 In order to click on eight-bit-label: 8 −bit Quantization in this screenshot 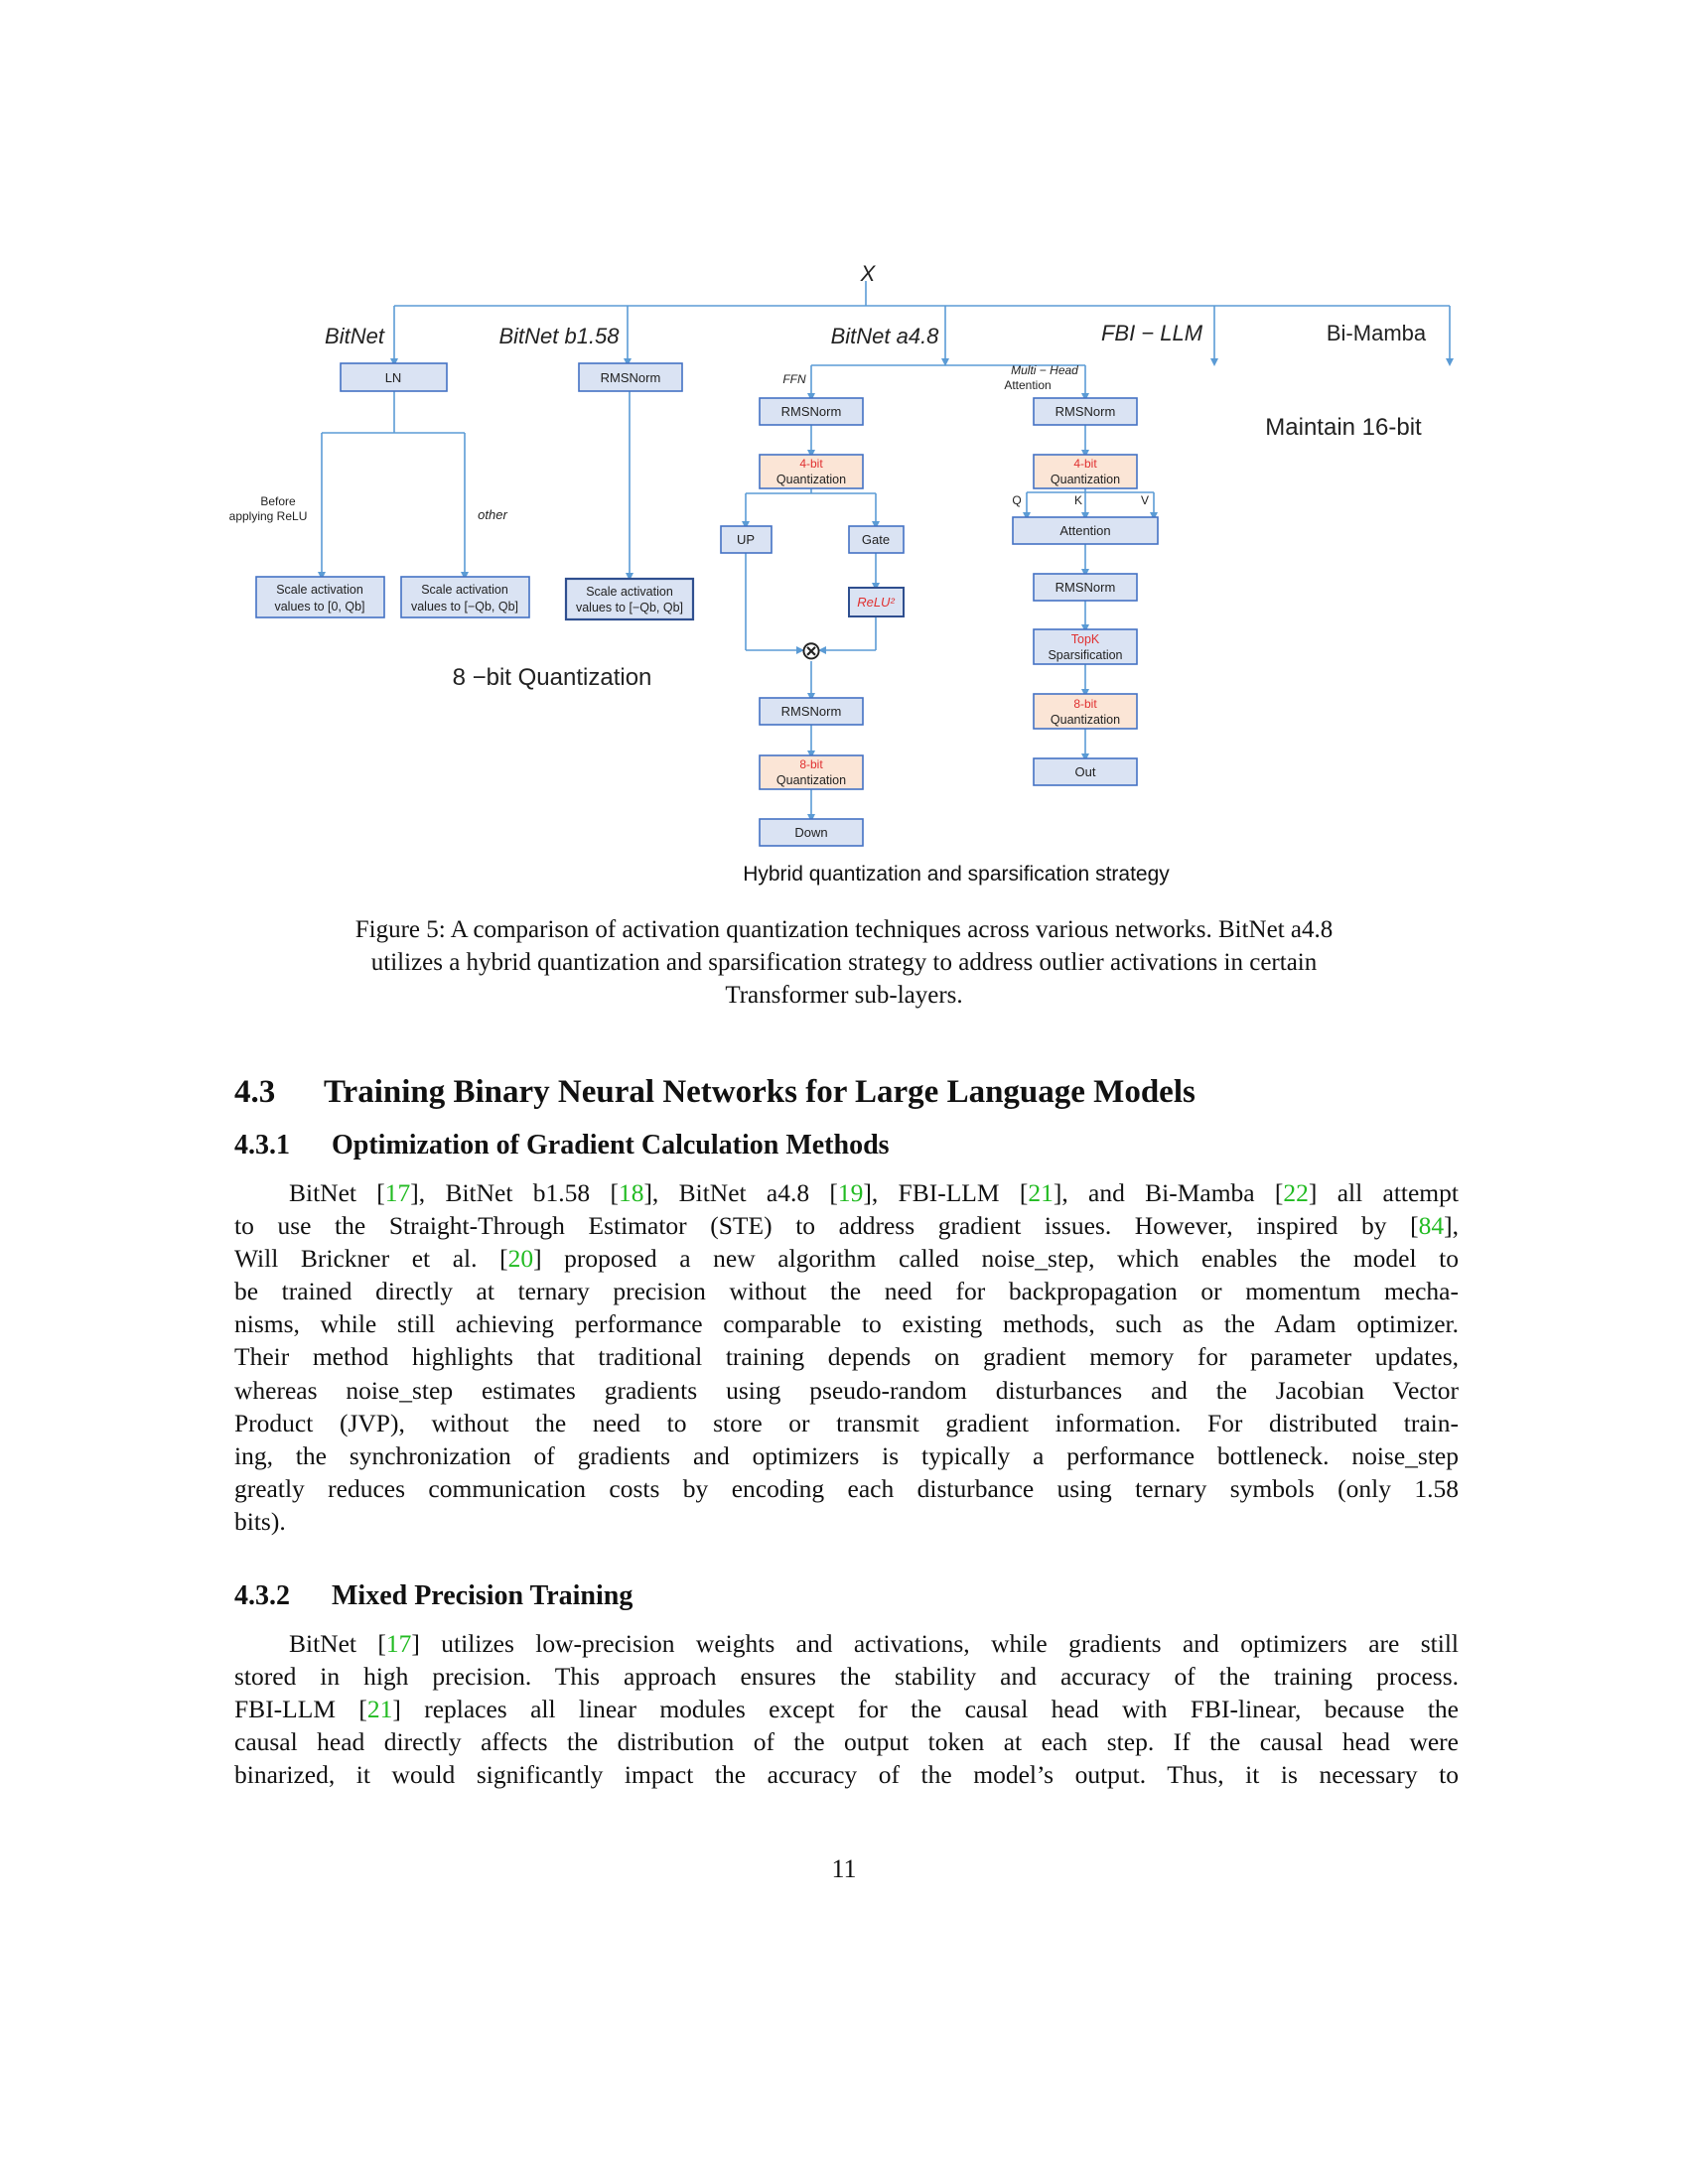, I will do `click(552, 677)`.